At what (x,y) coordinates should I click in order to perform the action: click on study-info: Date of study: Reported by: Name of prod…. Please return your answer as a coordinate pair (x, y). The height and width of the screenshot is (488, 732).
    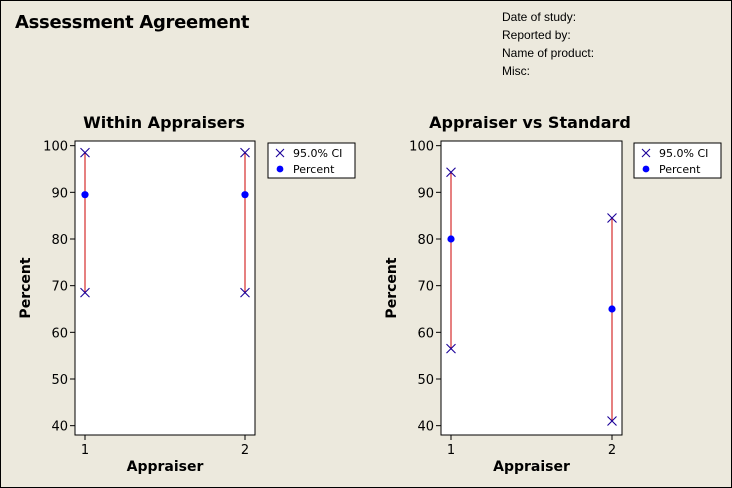
    Looking at the image, I should click on (548, 44).